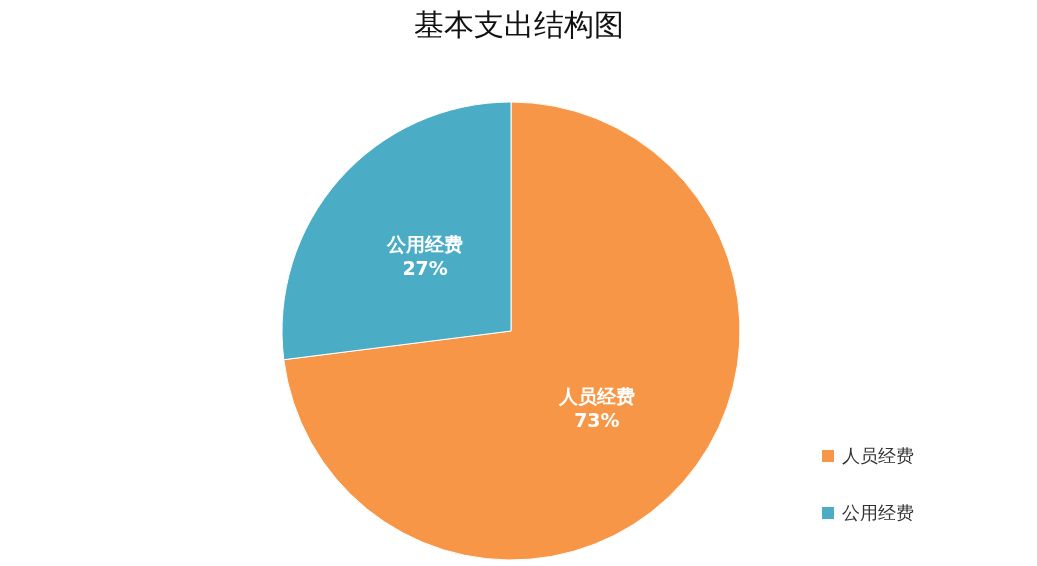  What do you see at coordinates (878, 512) in the screenshot?
I see `legend-label: 公用经费` at bounding box center [878, 512].